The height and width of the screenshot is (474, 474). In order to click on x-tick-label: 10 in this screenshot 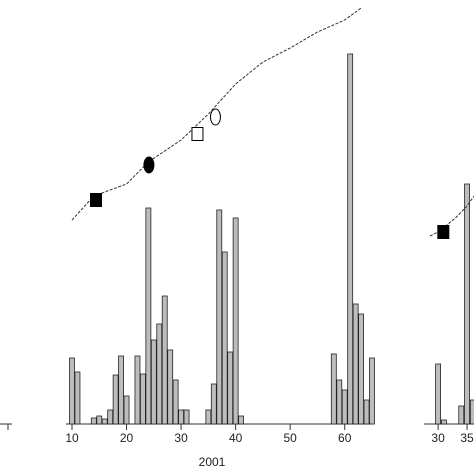, I will do `click(72, 438)`.